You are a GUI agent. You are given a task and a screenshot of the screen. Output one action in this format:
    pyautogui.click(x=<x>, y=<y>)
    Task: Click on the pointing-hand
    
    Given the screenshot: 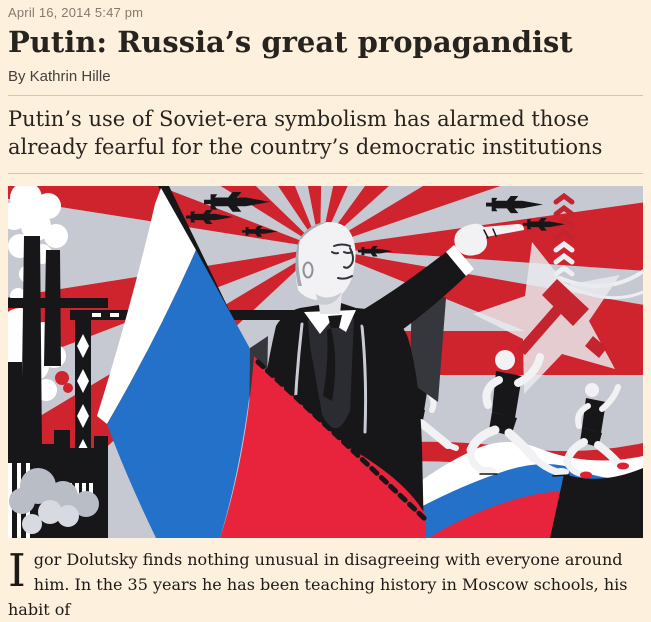 What is the action you would take?
    pyautogui.click(x=489, y=239)
    